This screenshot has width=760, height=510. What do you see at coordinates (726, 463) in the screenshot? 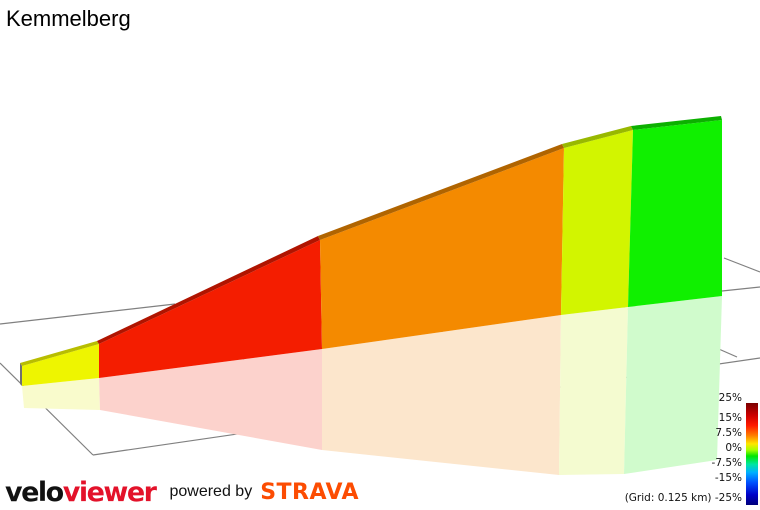
I see `legend-tick: -7.5%` at bounding box center [726, 463].